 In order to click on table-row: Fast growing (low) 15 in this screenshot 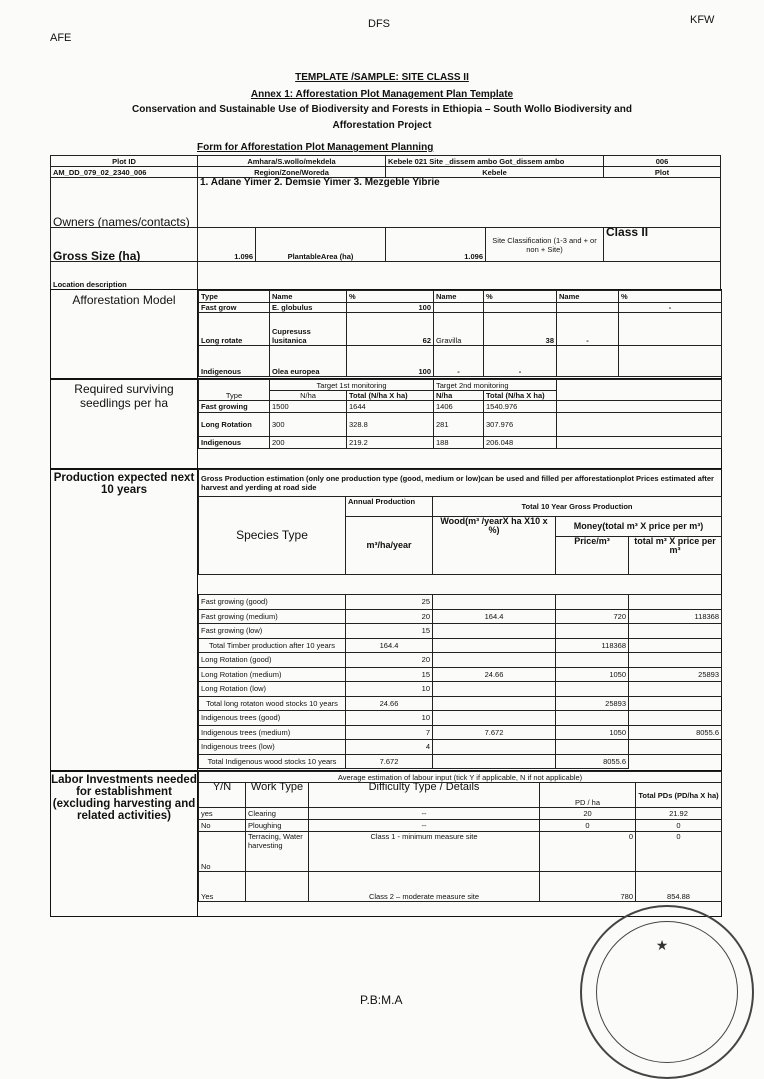, I will do `click(460, 631)`.